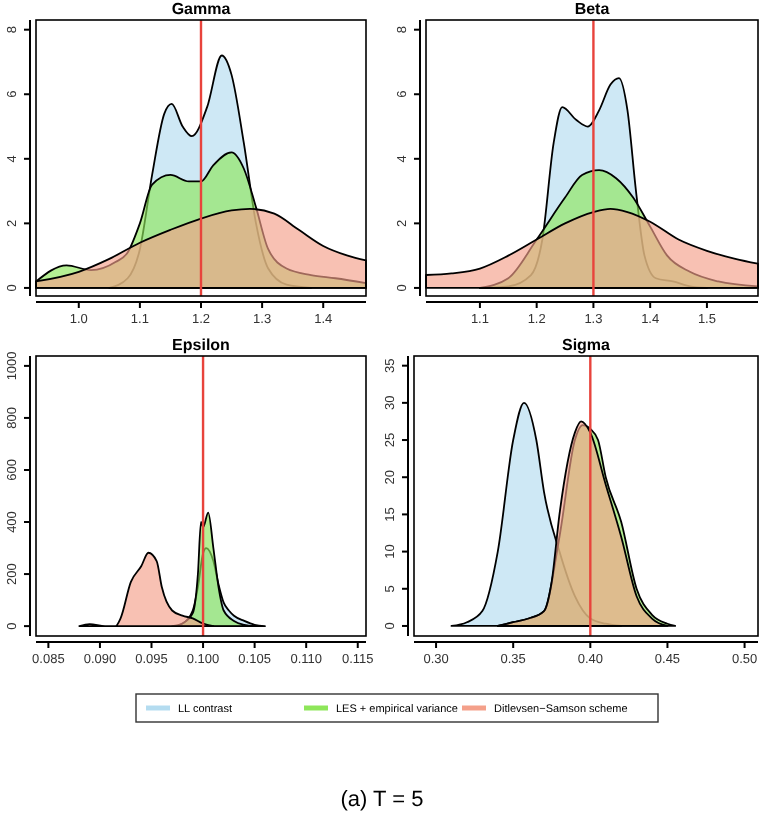 The image size is (766, 838). Describe the element at coordinates (586, 345) in the screenshot. I see `chart-title: Sigma` at that location.